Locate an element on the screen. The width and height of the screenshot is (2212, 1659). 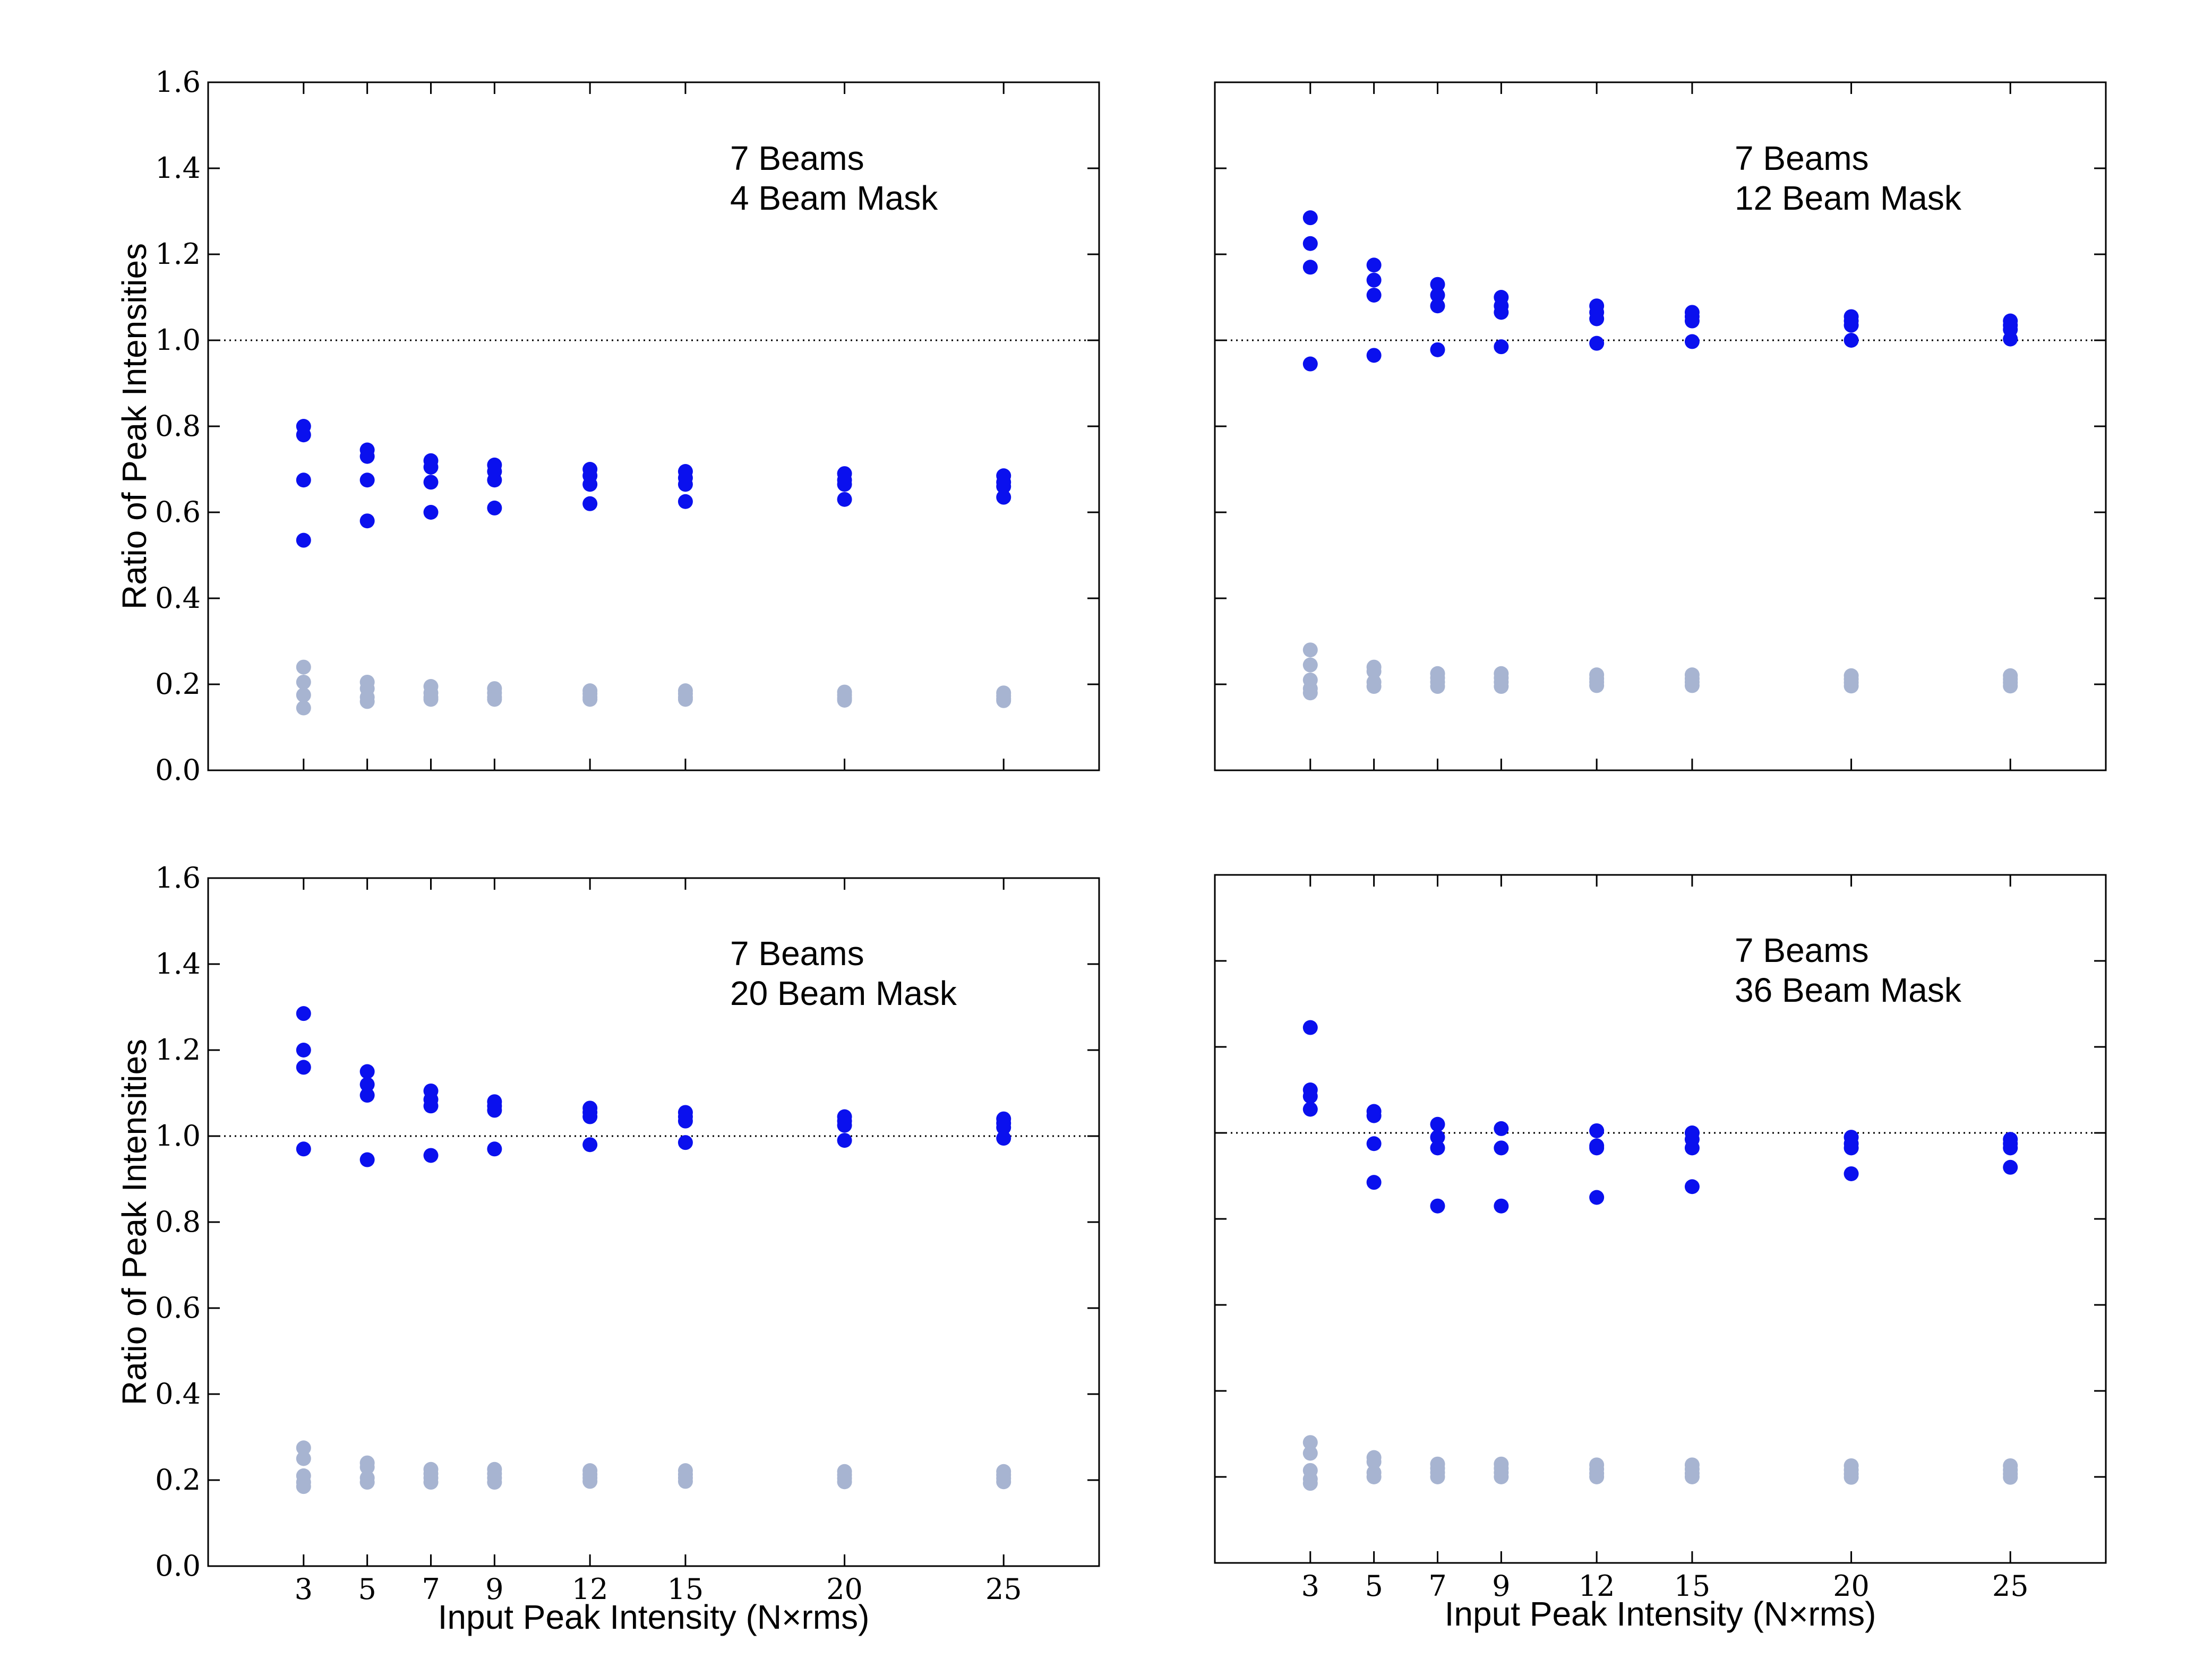
x-tick-label: 25 is located at coordinates (2010, 1586).